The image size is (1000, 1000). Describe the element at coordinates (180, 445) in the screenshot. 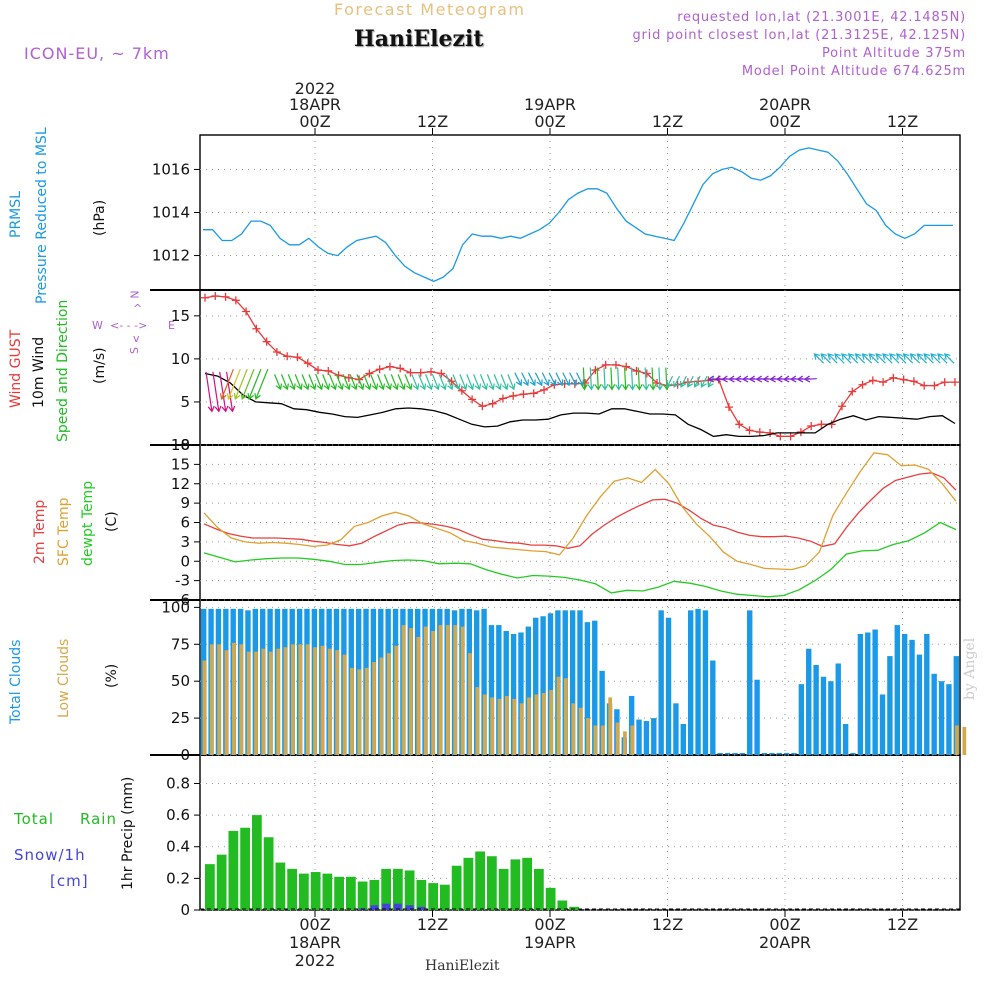

I see `temp-tick-label: 18` at that location.